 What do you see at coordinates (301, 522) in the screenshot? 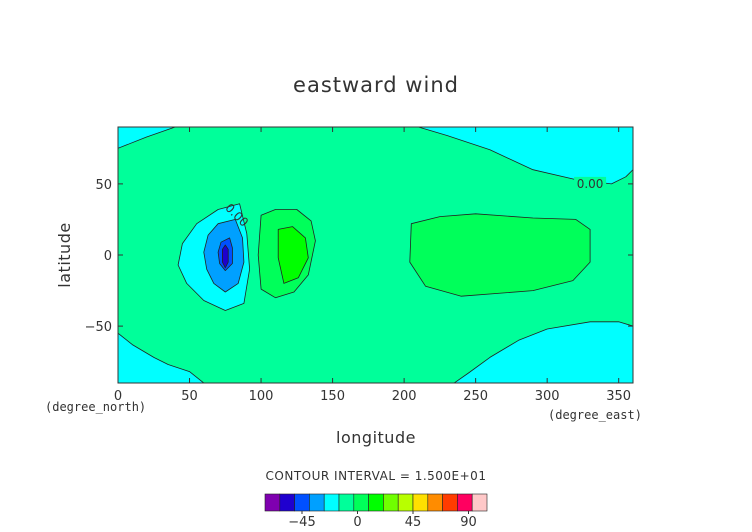
I see `colorbar-tick-label: −45` at bounding box center [301, 522].